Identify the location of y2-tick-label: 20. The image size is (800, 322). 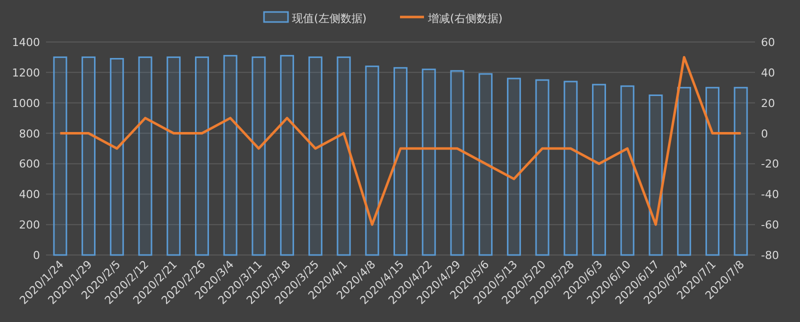
(768, 103).